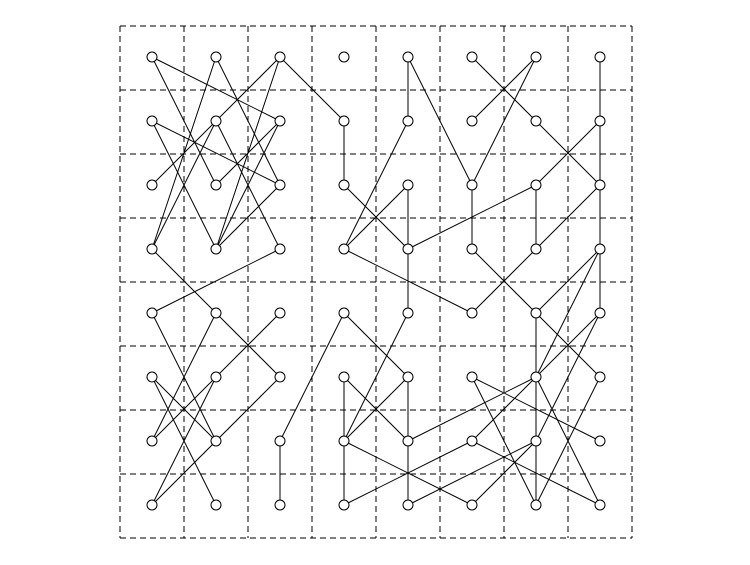  What do you see at coordinates (280, 505) in the screenshot?
I see `node-r7c2` at bounding box center [280, 505].